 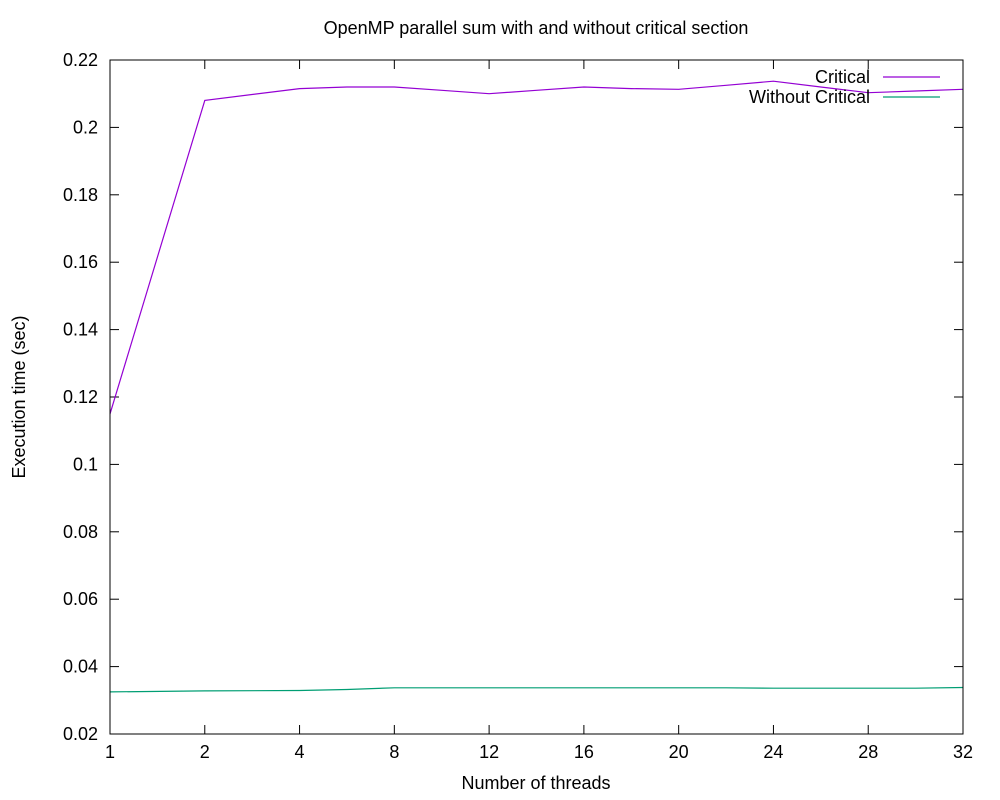 What do you see at coordinates (489, 752) in the screenshot?
I see `x-tick-label: 12` at bounding box center [489, 752].